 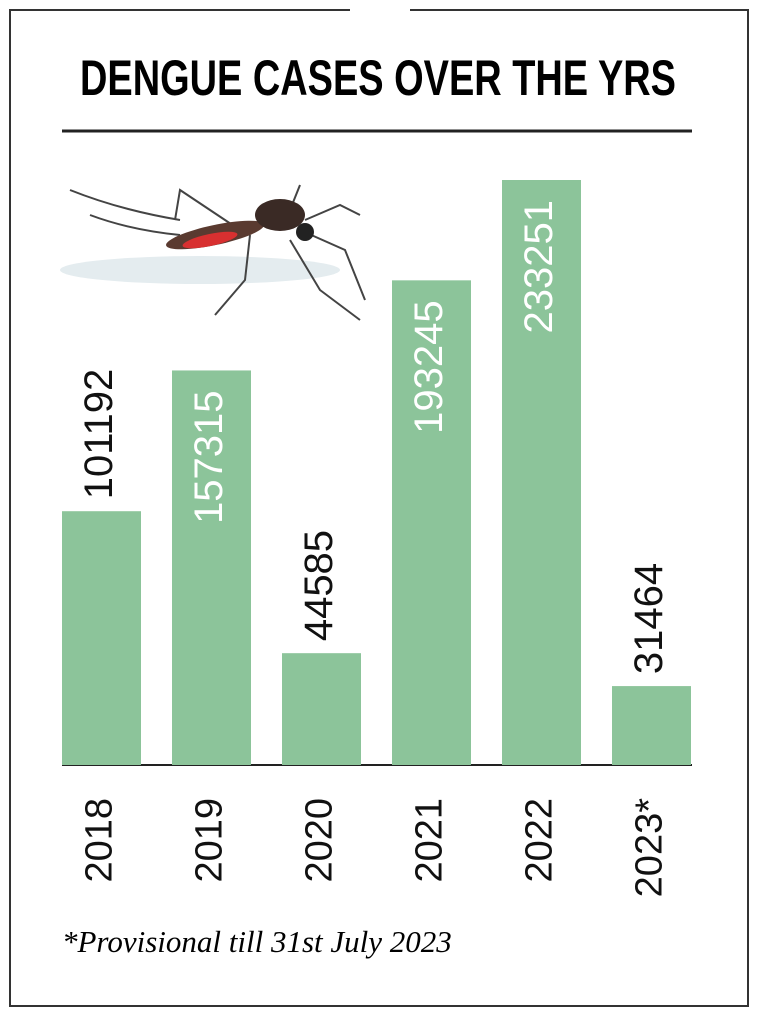 I want to click on chart-title: DENGUE CASES OVER THE YRS, so click(x=378, y=78).